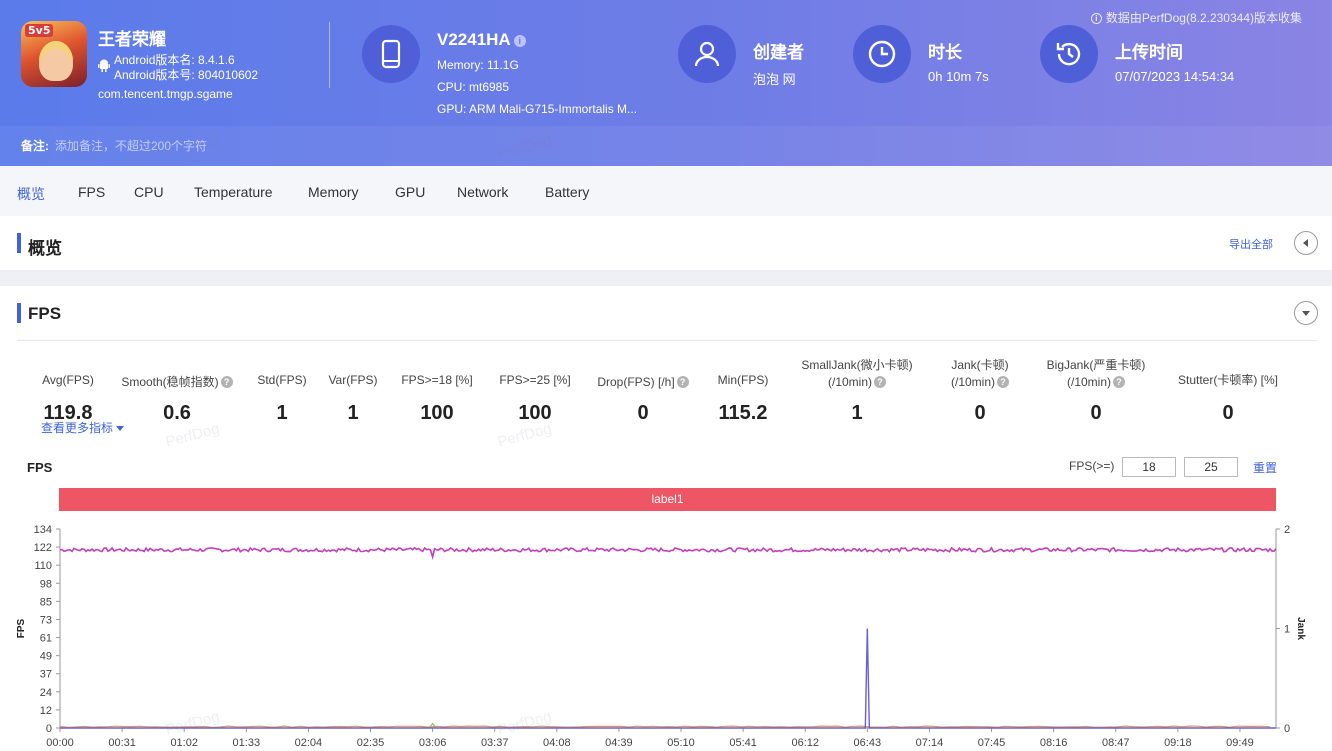 The image size is (1332, 751). I want to click on phone-icon, so click(391, 54).